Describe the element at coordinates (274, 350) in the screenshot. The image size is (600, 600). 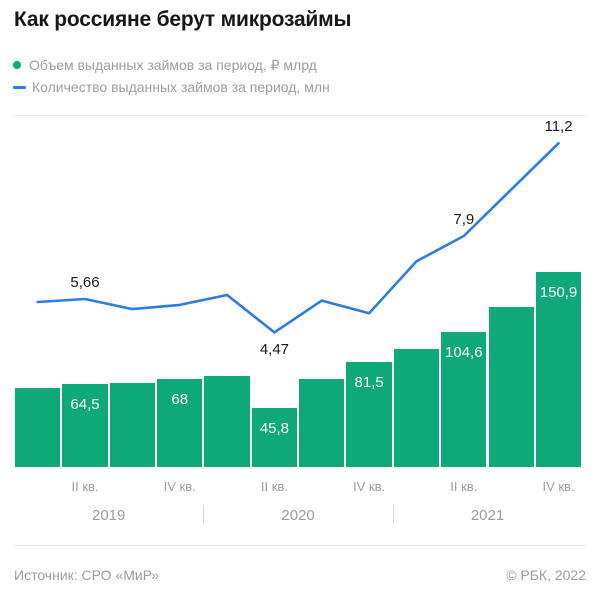
I see `line-value-label: 4,47` at that location.